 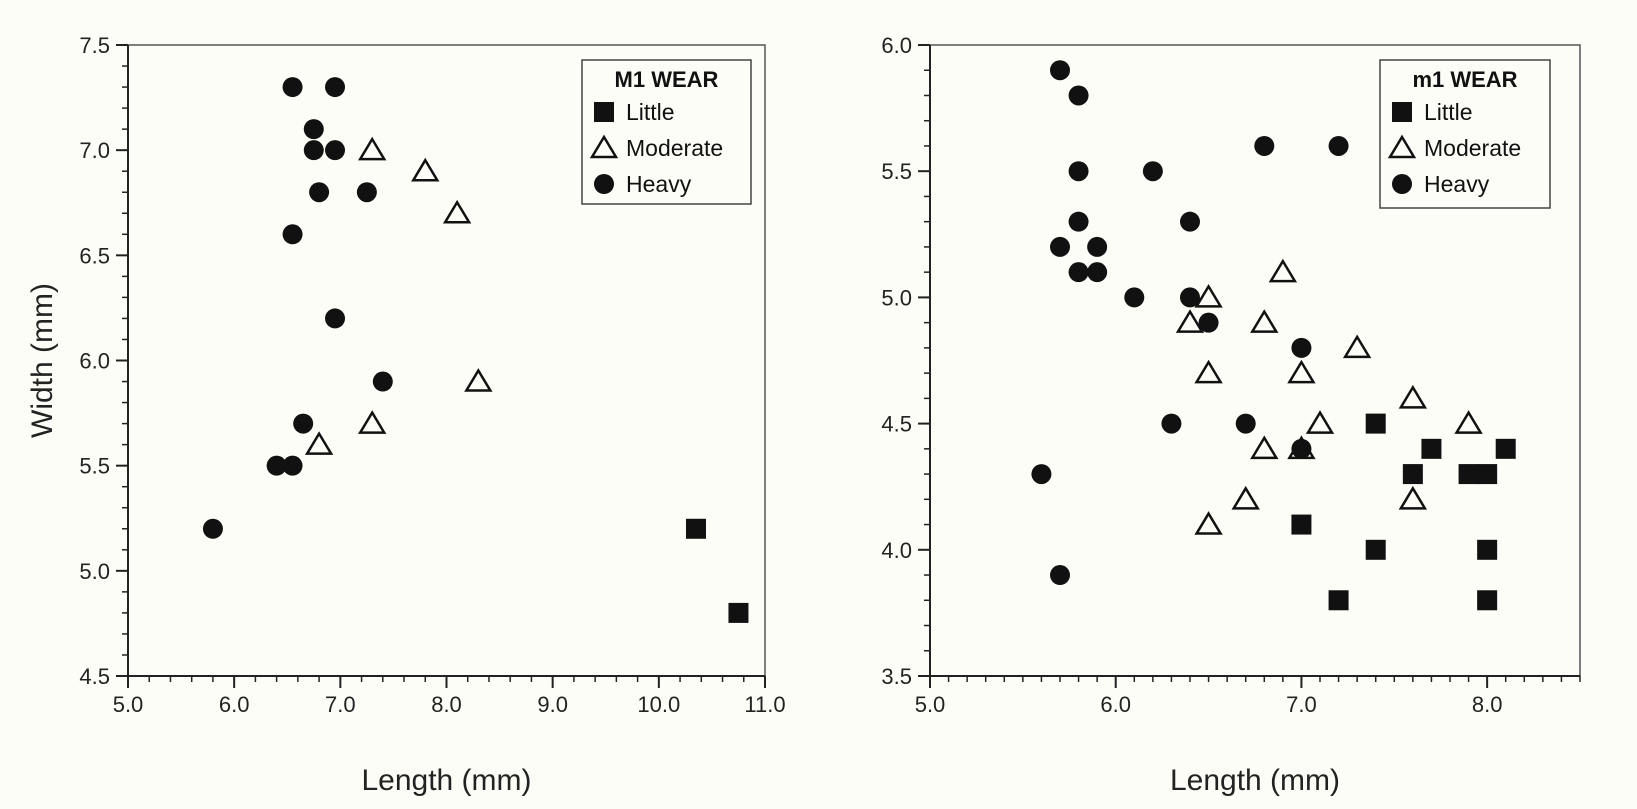 What do you see at coordinates (764, 704) in the screenshot?
I see `x-tick-label: 11.0` at bounding box center [764, 704].